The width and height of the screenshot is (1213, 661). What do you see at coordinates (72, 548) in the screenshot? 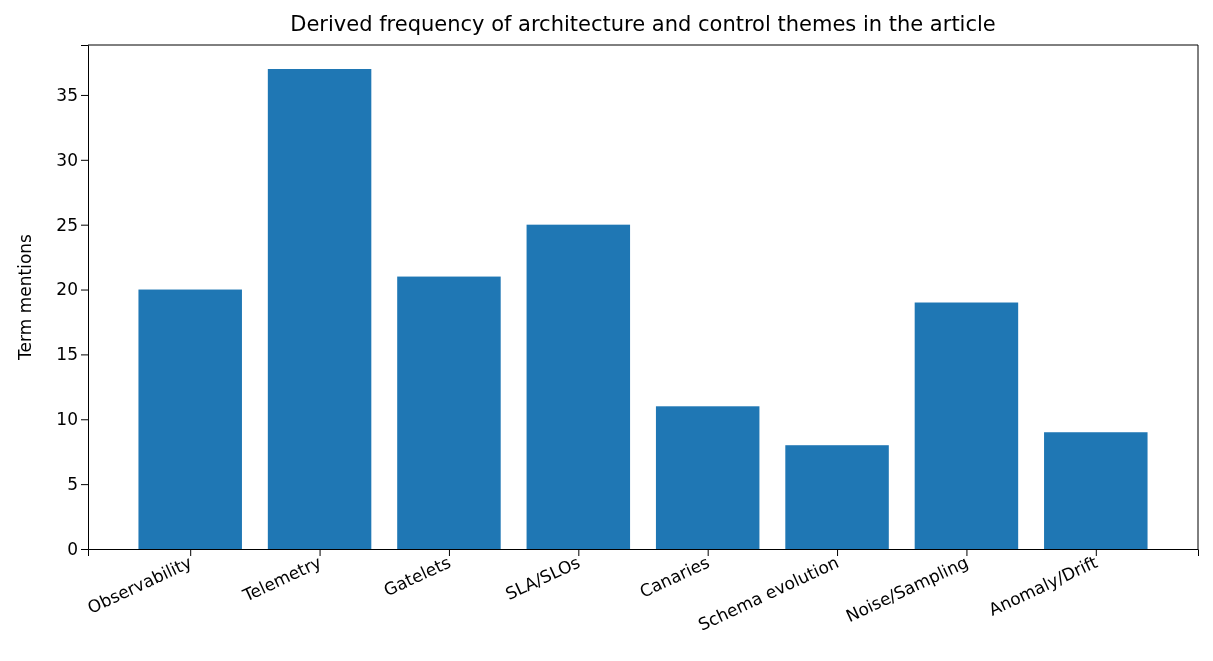
I see `y-tick-label: 0` at bounding box center [72, 548].